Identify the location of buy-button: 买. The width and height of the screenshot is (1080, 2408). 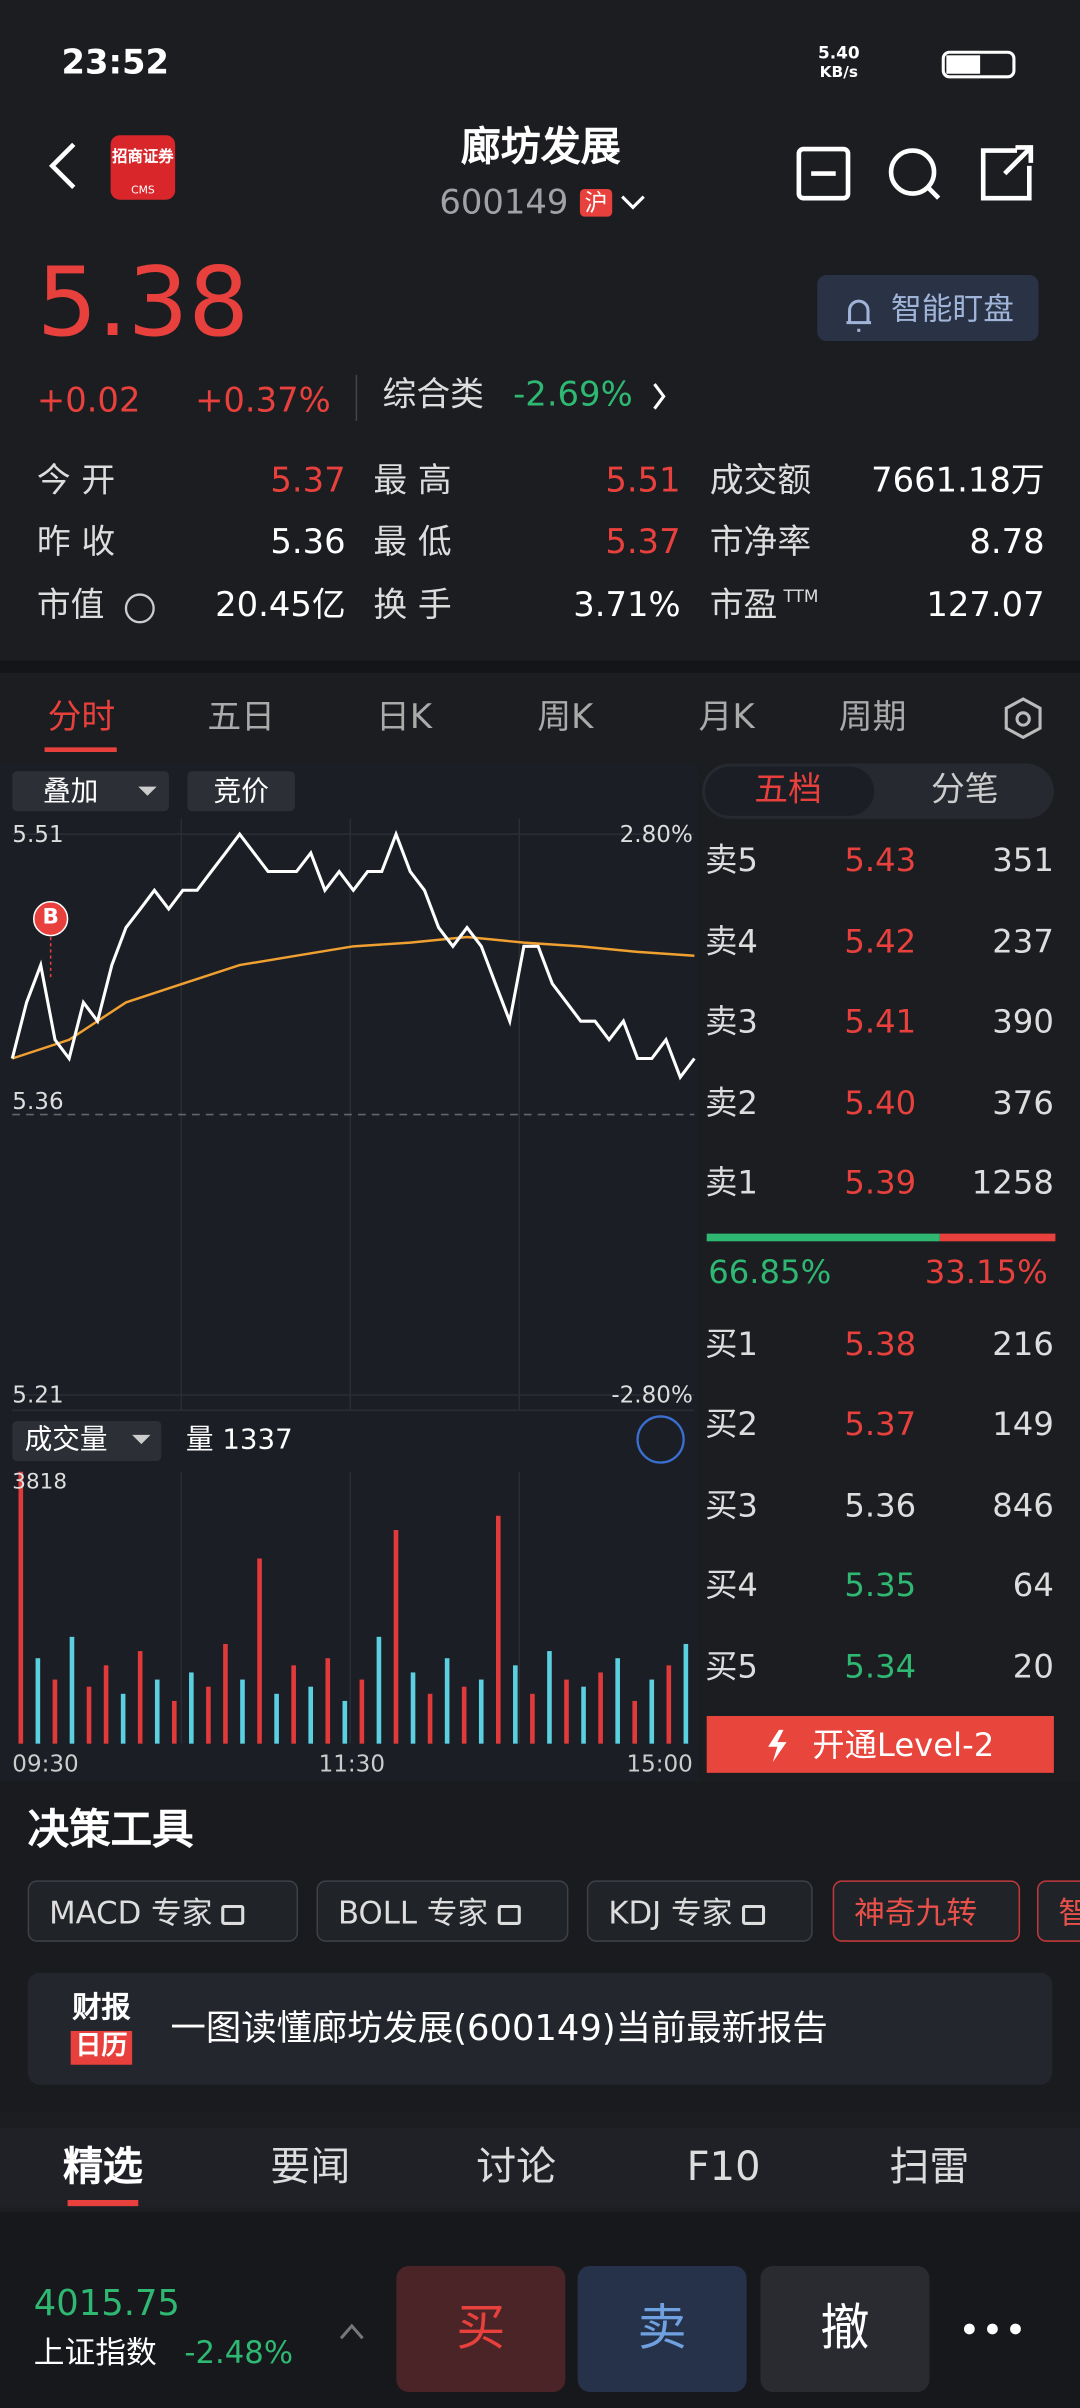
(481, 2327).